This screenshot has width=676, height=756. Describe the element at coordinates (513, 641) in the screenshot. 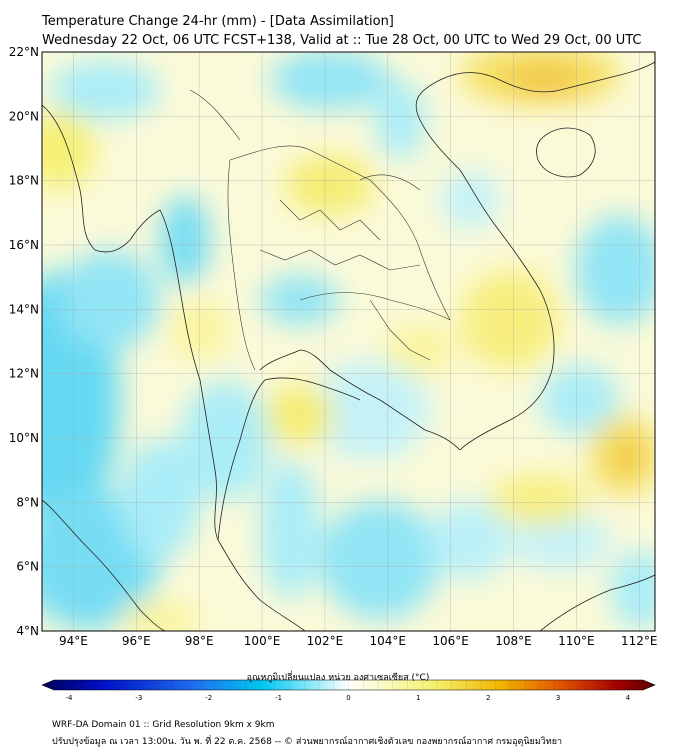

I see `lon-label: 108°E` at that location.